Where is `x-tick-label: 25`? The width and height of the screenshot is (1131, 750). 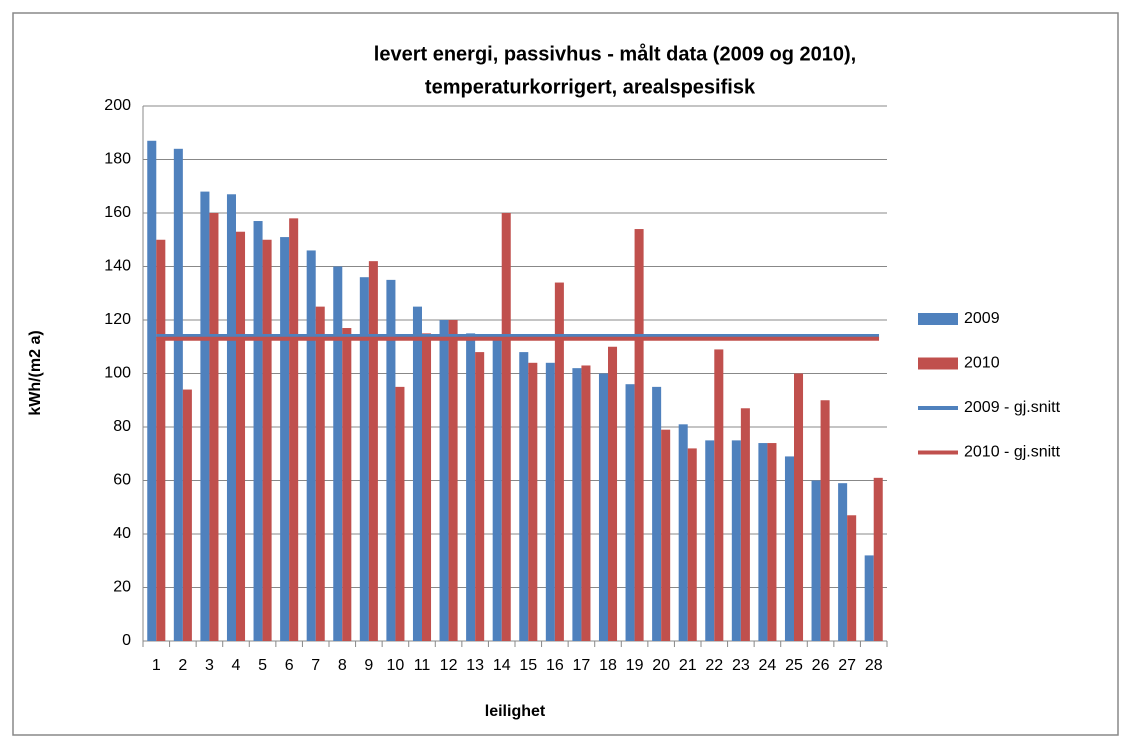 x-tick-label: 25 is located at coordinates (794, 665).